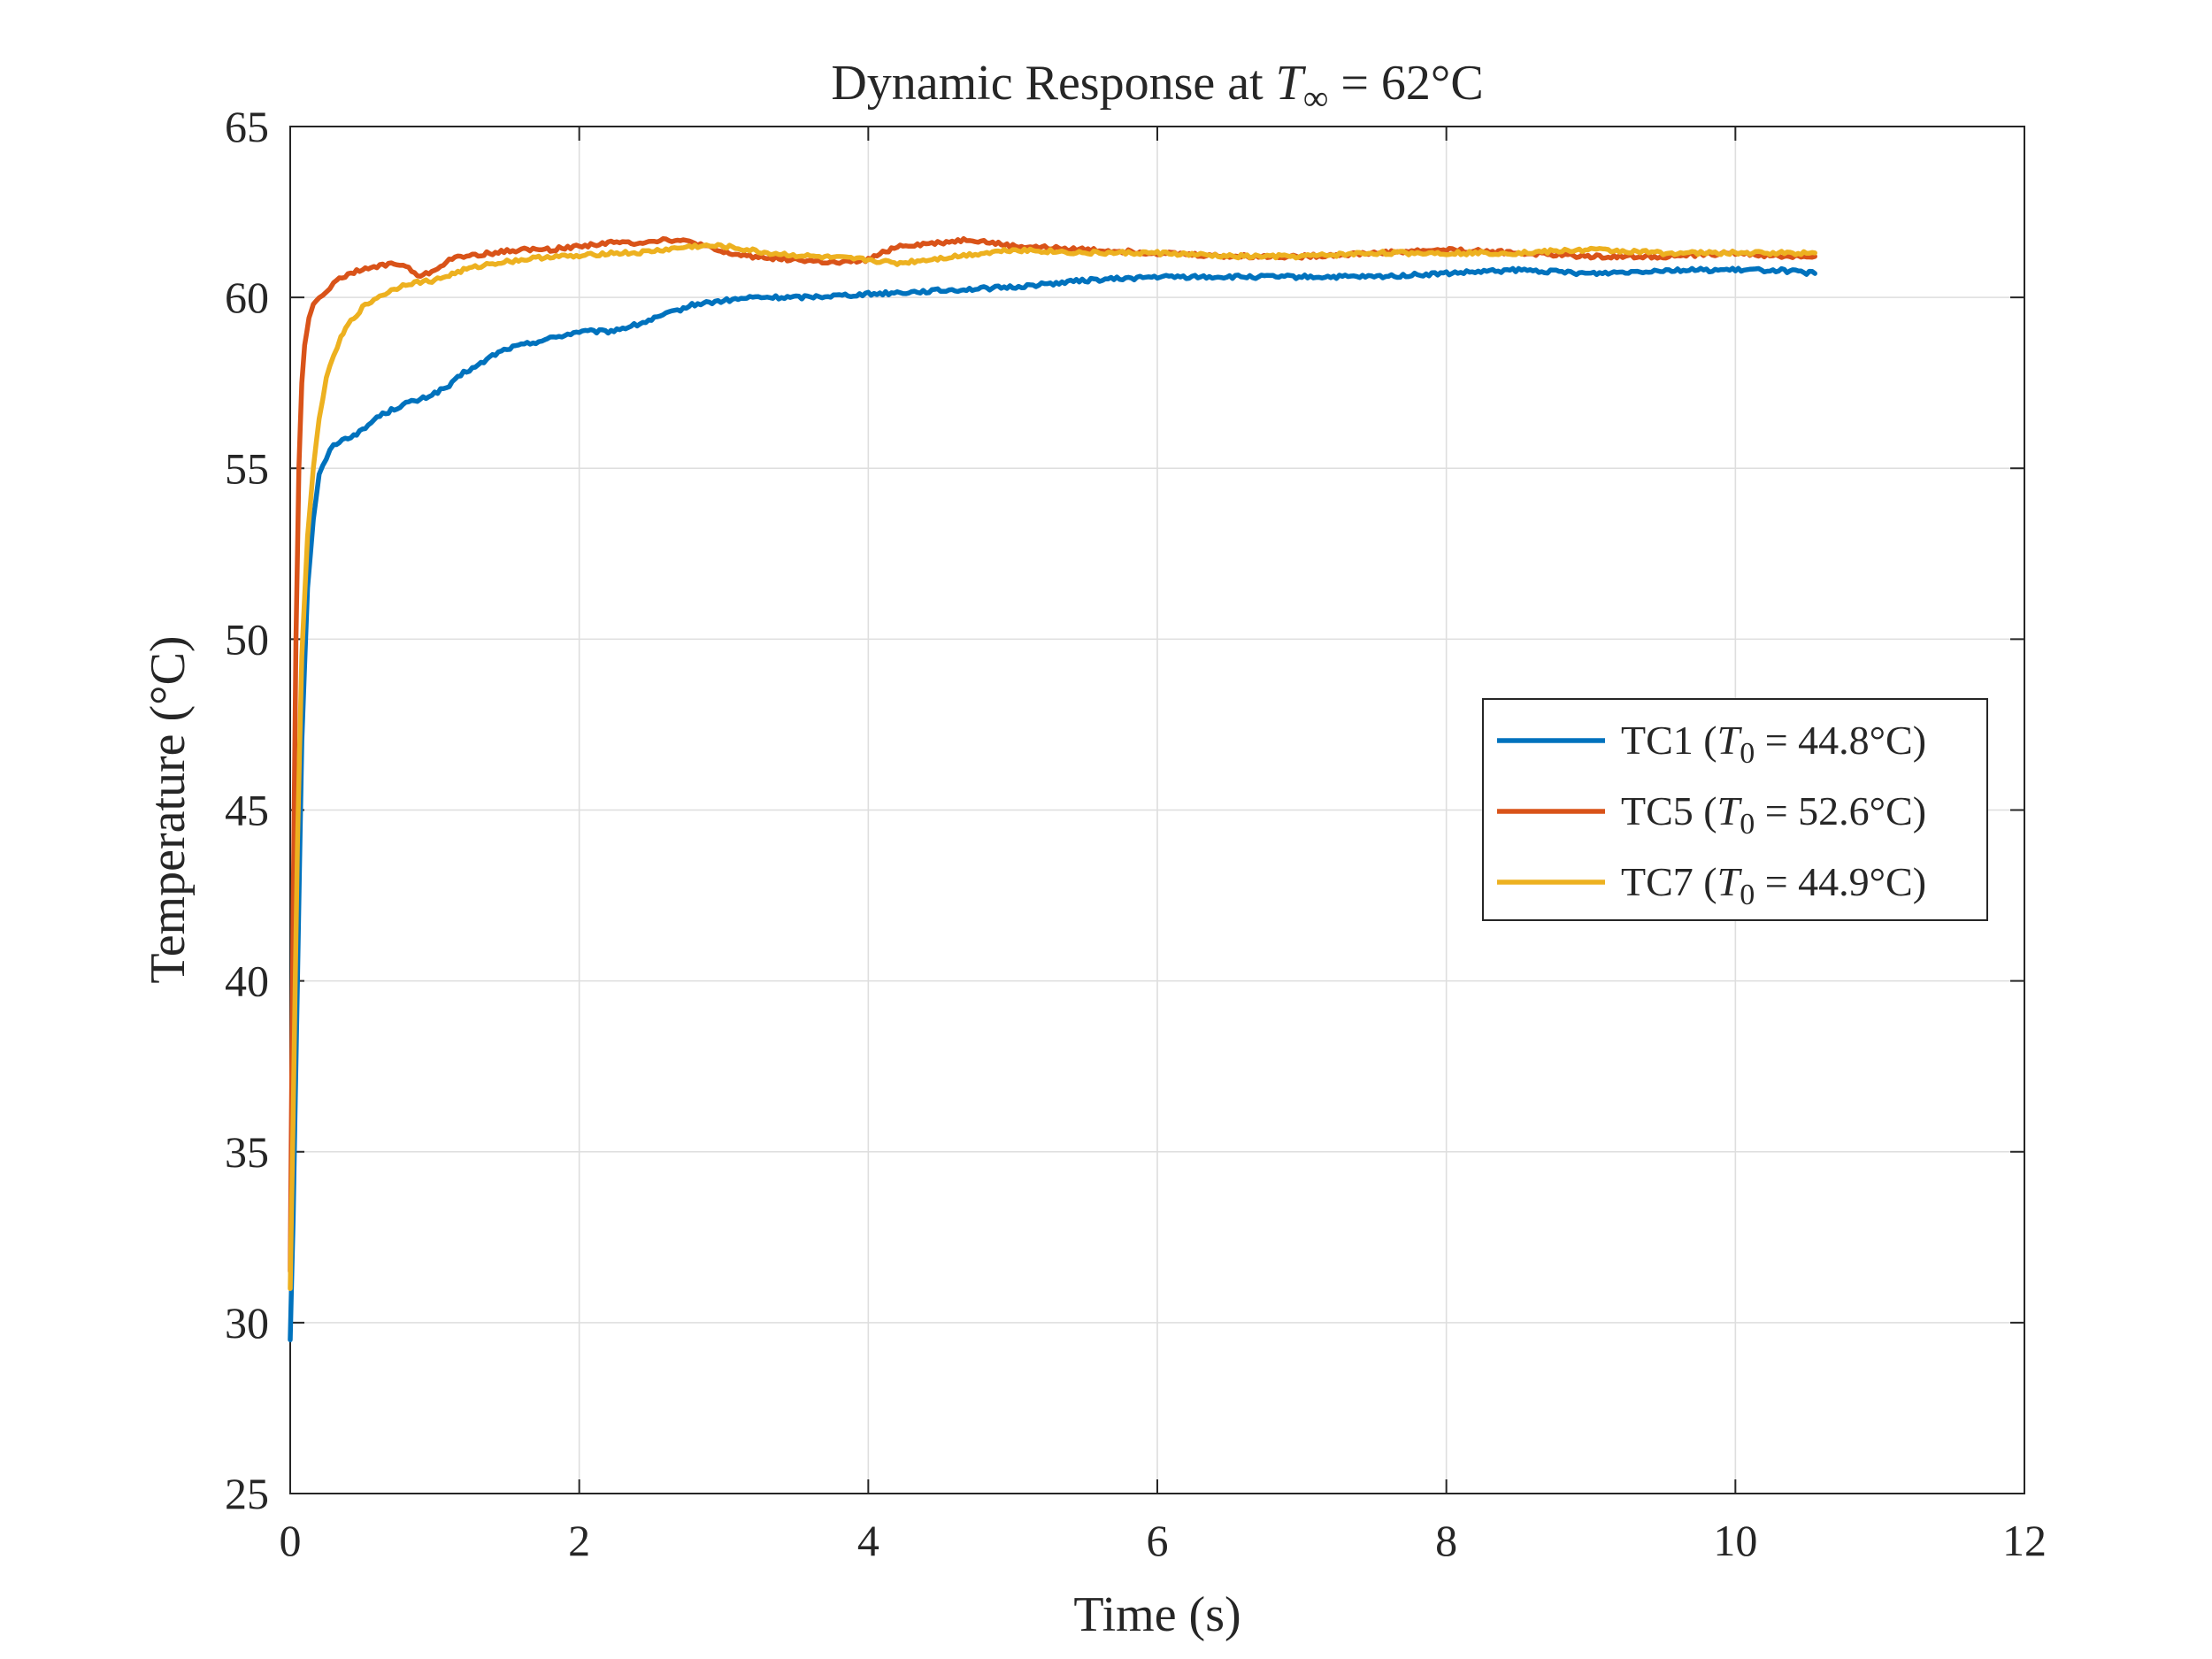  I want to click on y-axis-label: Temperature (°C), so click(169, 809).